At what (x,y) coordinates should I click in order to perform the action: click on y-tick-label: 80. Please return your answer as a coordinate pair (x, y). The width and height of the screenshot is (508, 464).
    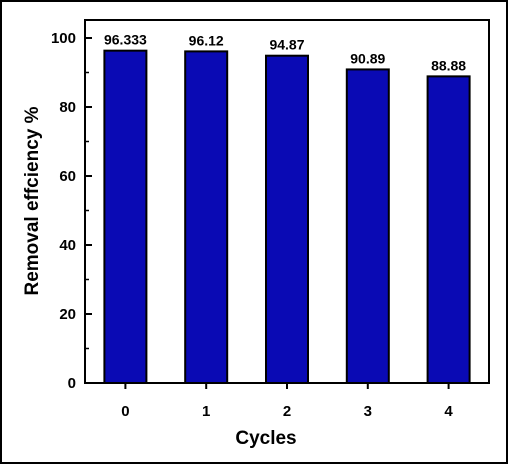
    Looking at the image, I should click on (67, 107).